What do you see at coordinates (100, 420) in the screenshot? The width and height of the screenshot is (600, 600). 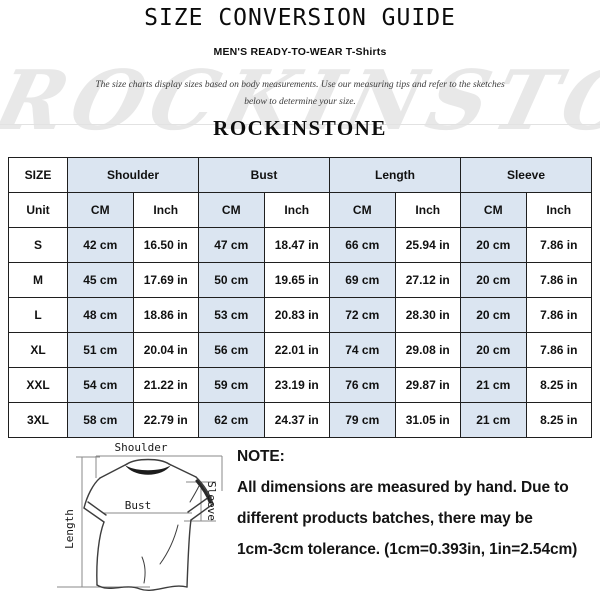 I see `table-cell: 58 cm` at bounding box center [100, 420].